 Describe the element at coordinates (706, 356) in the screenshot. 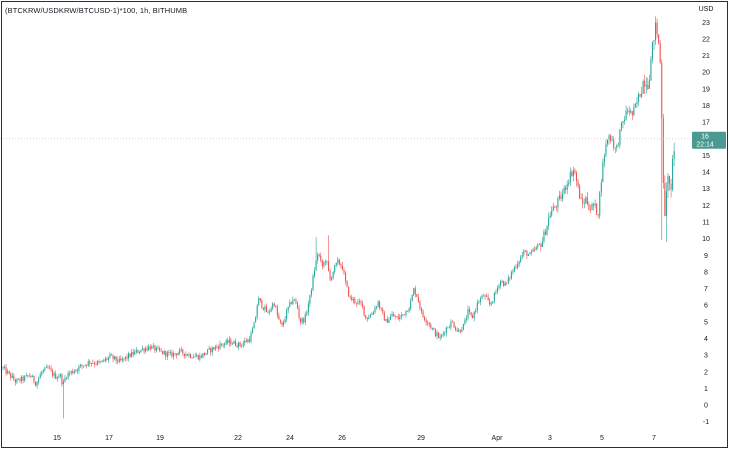

I see `y-tick-label: 3` at that location.